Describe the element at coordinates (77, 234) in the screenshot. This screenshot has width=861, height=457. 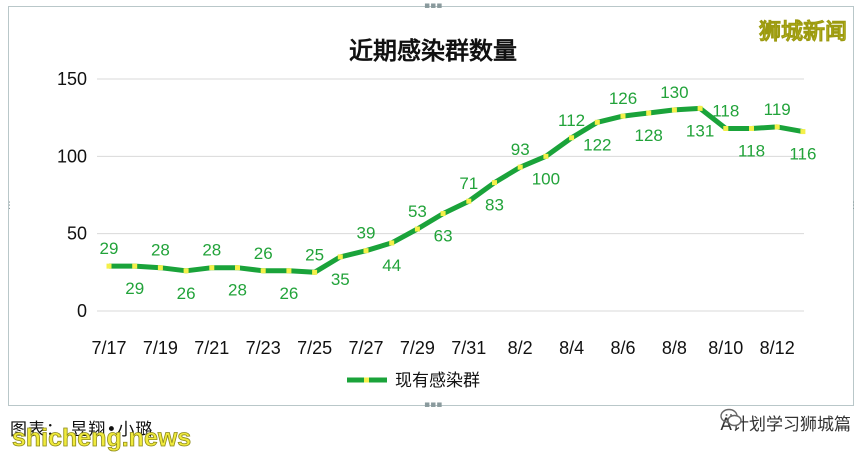
I see `y-tick-label: 50` at that location.